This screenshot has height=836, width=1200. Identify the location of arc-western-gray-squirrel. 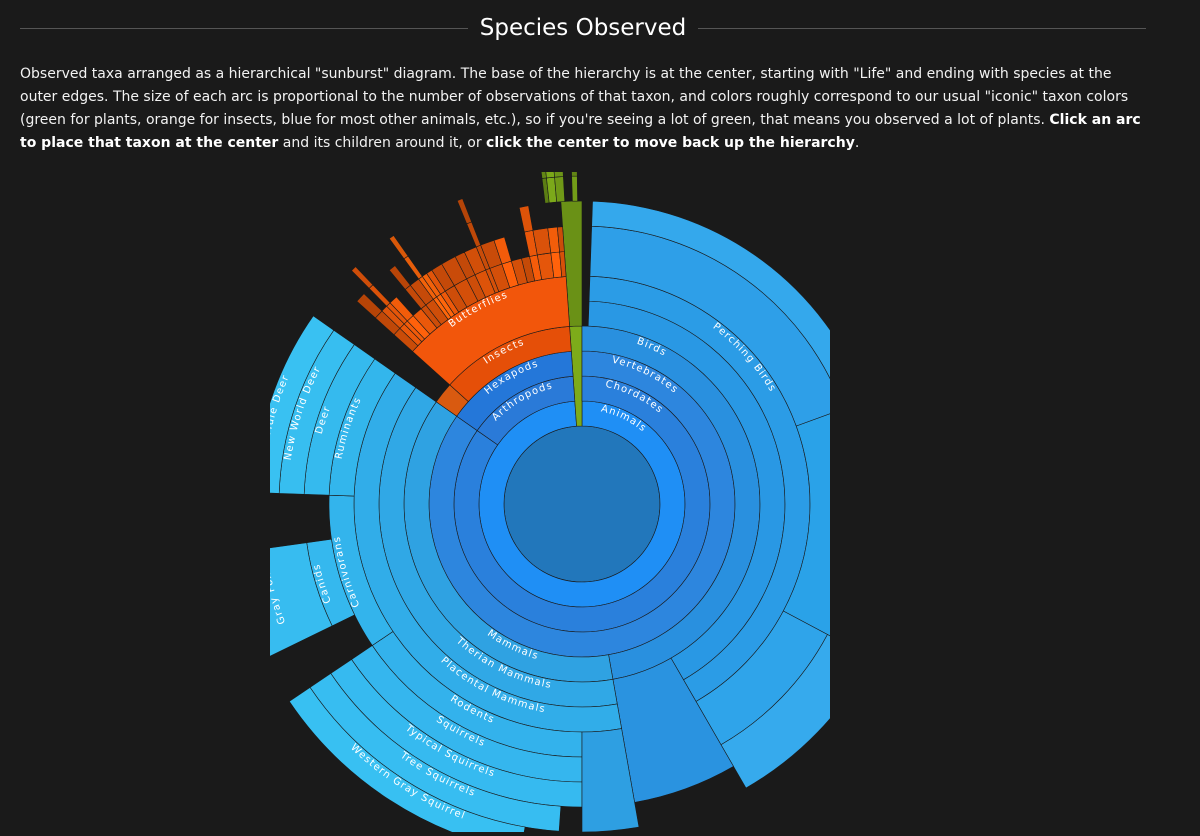
(407, 759).